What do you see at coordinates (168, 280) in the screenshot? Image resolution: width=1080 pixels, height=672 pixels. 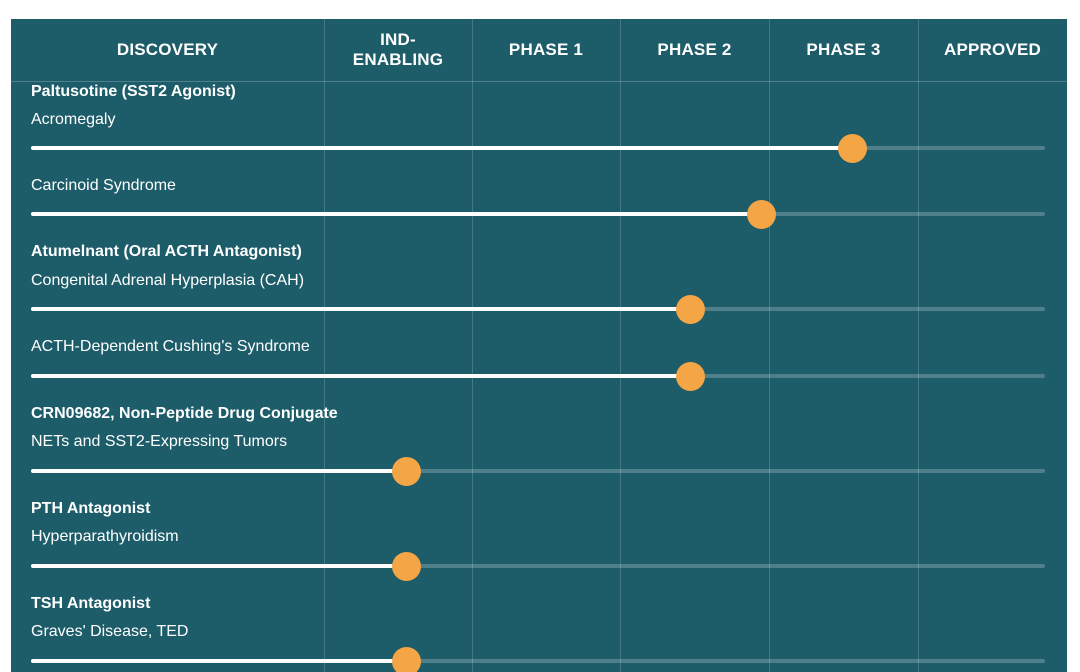 I see `indication-label: Congenital Adrenal Hyperplasia (CAH)` at bounding box center [168, 280].